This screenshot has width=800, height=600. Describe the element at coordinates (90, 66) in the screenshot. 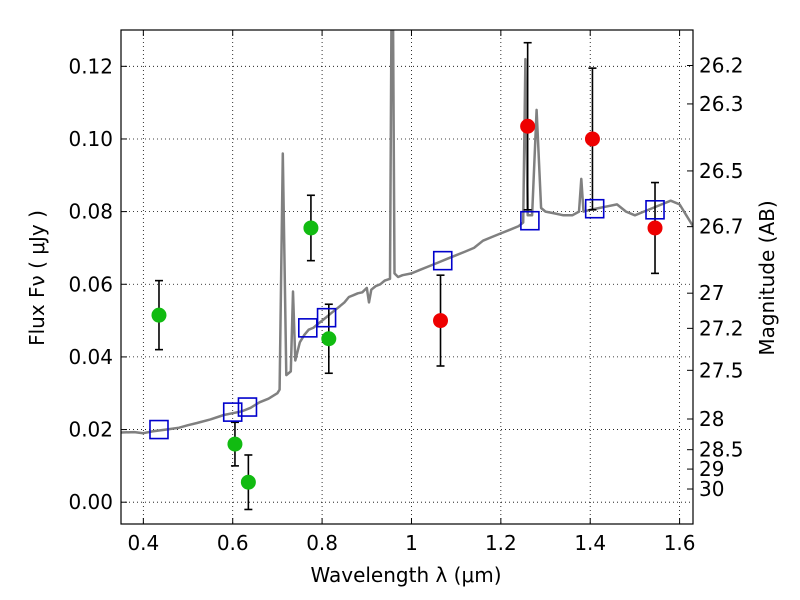

I see `y-tick-label: 0.12` at that location.